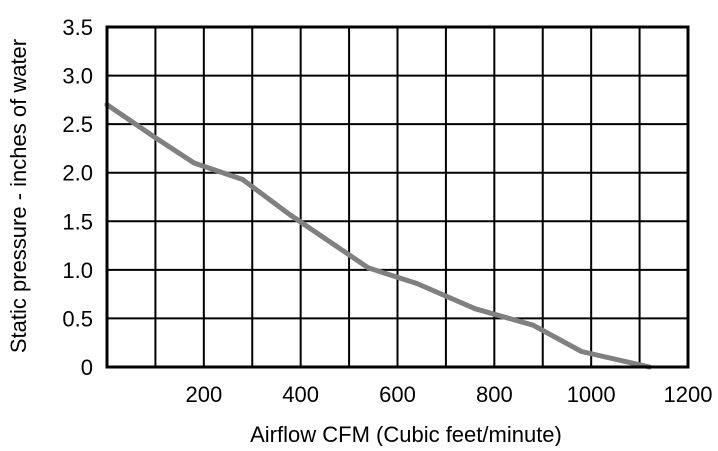  I want to click on x-axis-label: Airflow CFM (Cubic feet/minute), so click(406, 434).